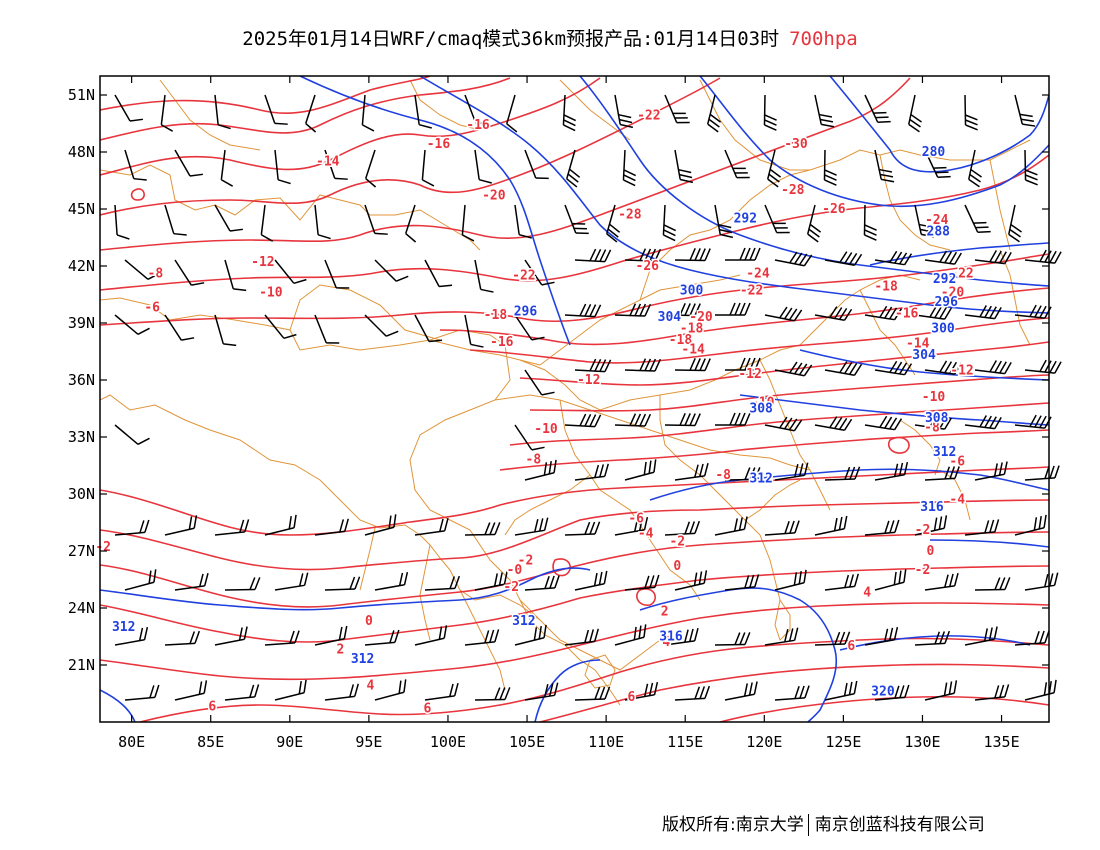  Describe the element at coordinates (843, 742) in the screenshot. I see `lon-tick-label: 125E` at that location.